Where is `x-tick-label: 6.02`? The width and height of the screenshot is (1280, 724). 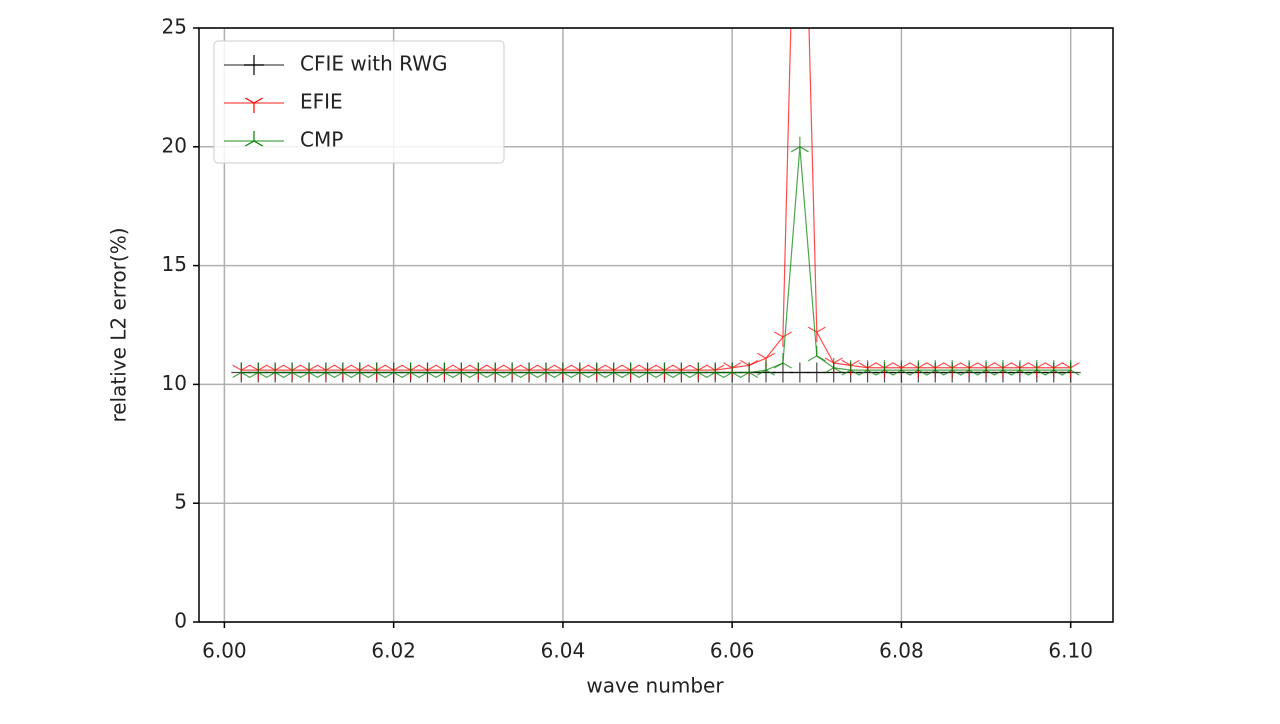
x-tick-label: 6.02 is located at coordinates (393, 651).